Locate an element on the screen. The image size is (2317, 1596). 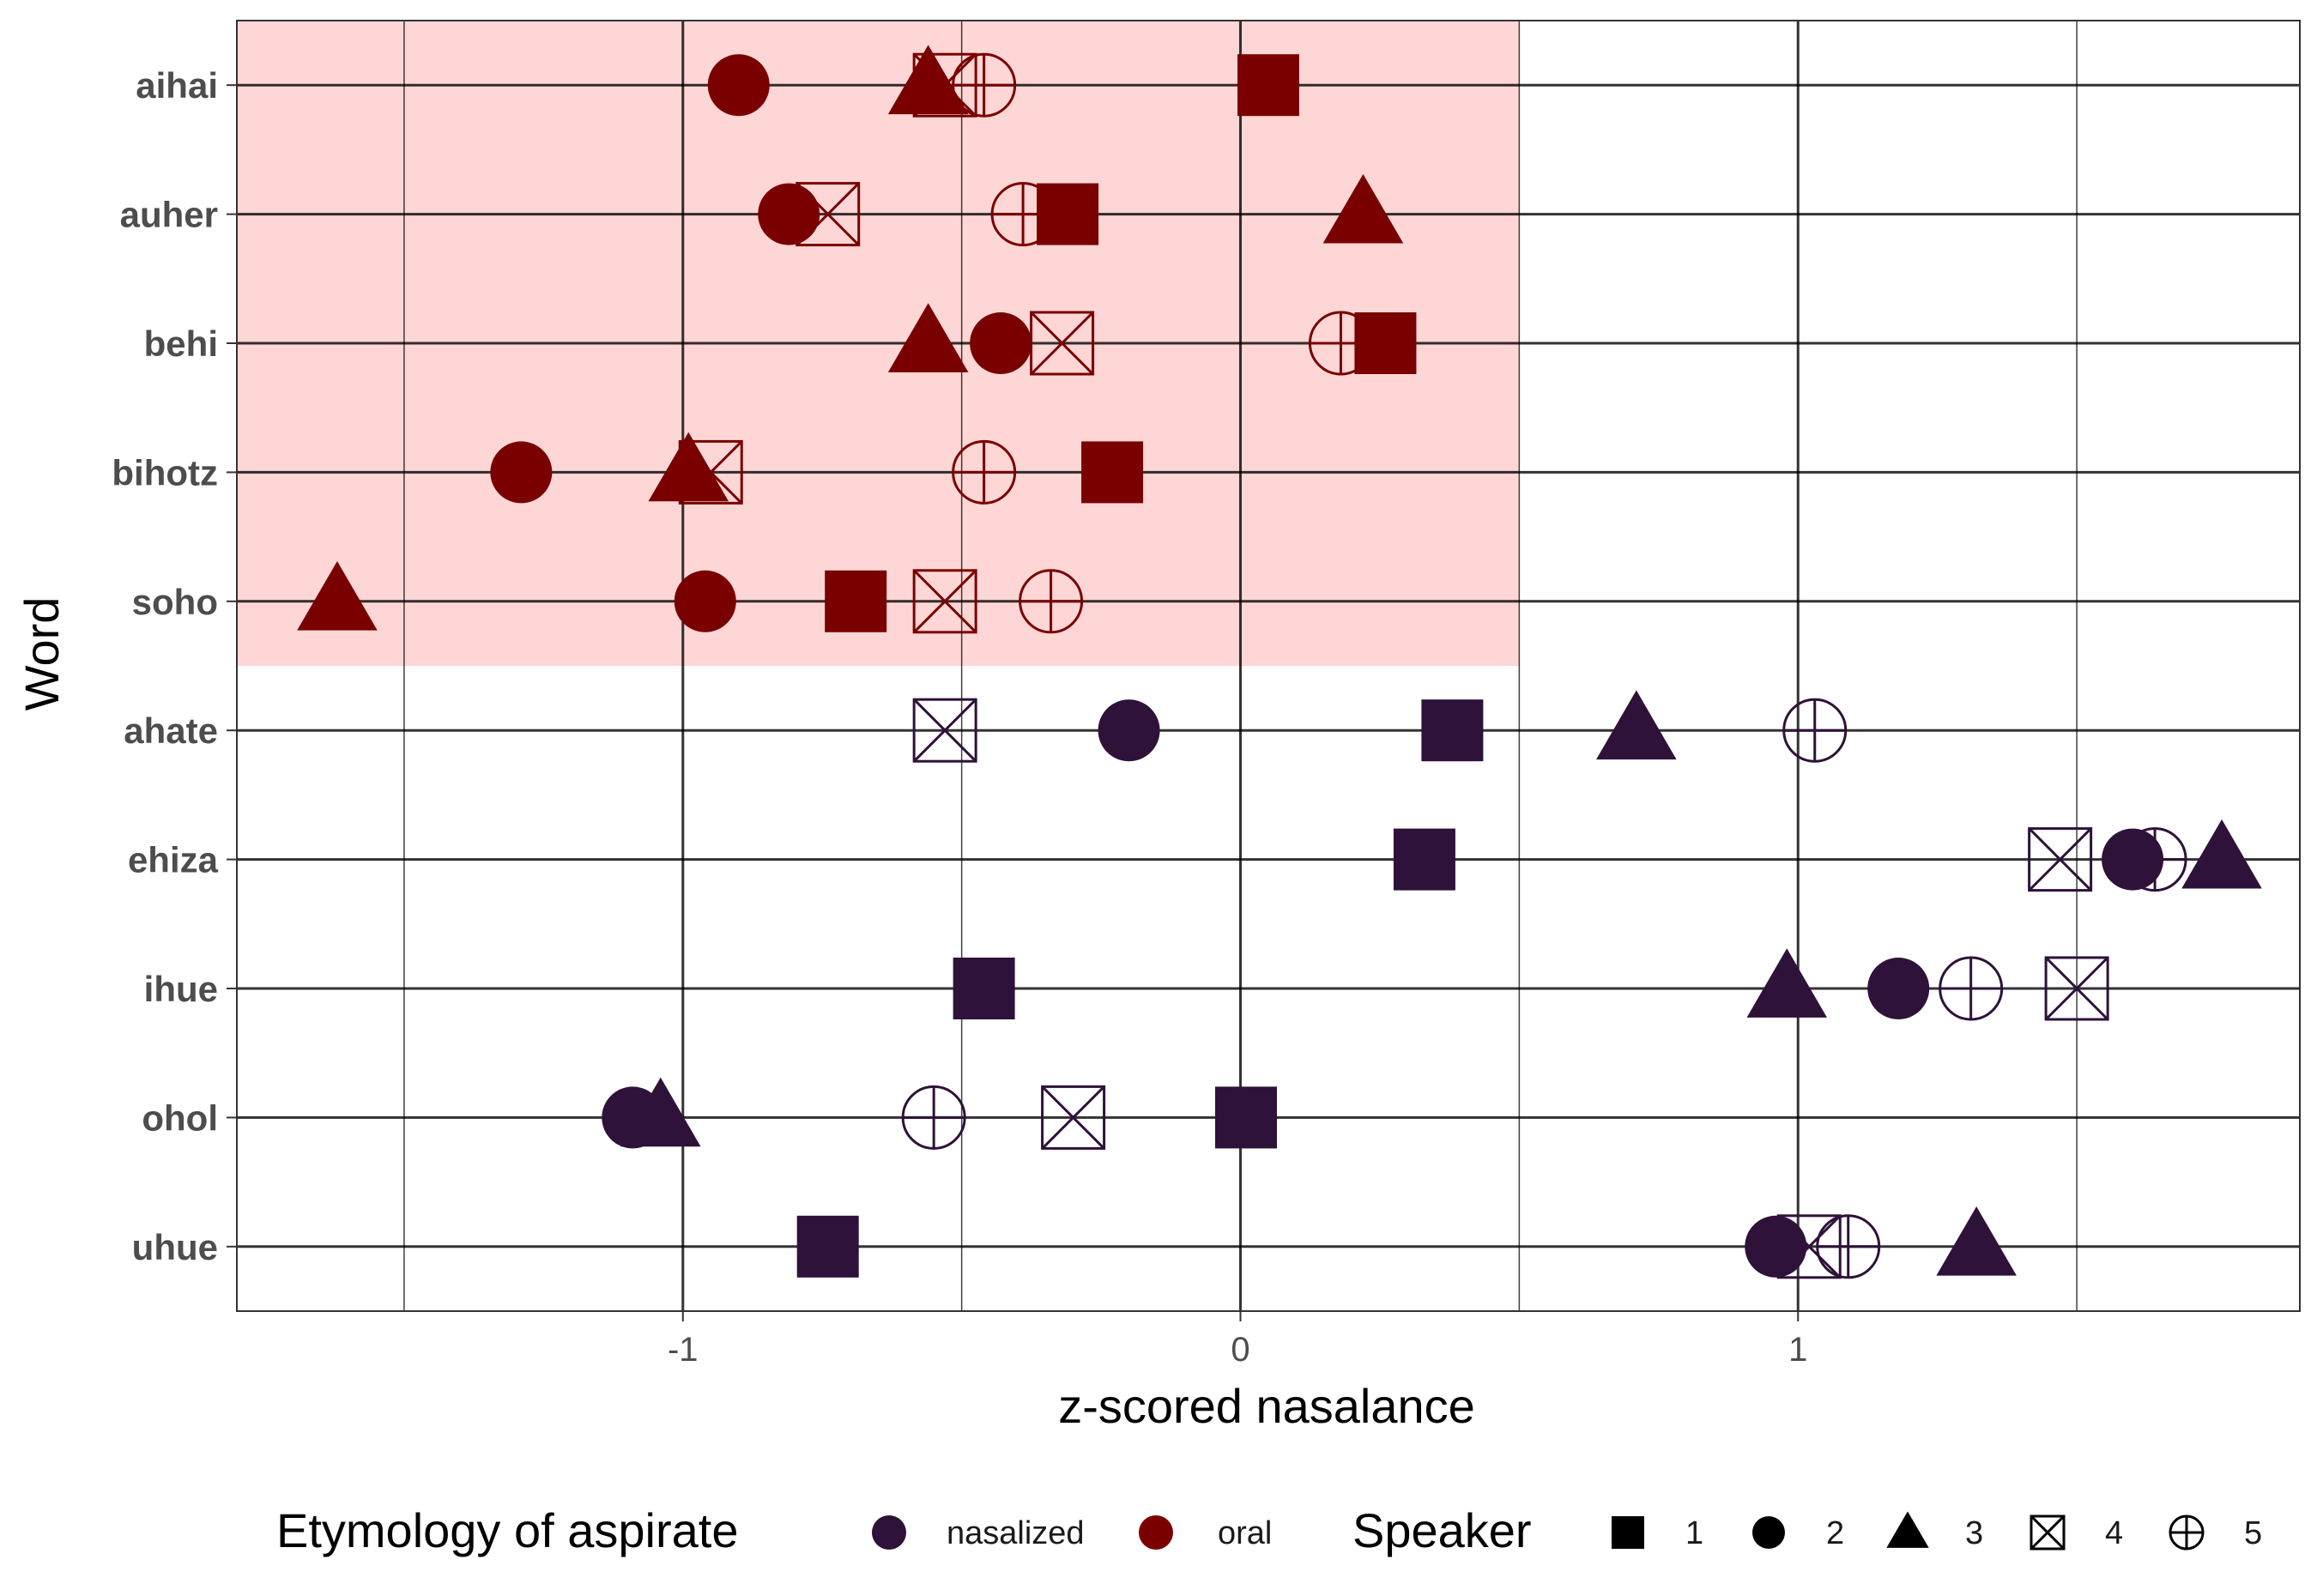
y-tick-label-ahate: ahate is located at coordinates (171, 730).